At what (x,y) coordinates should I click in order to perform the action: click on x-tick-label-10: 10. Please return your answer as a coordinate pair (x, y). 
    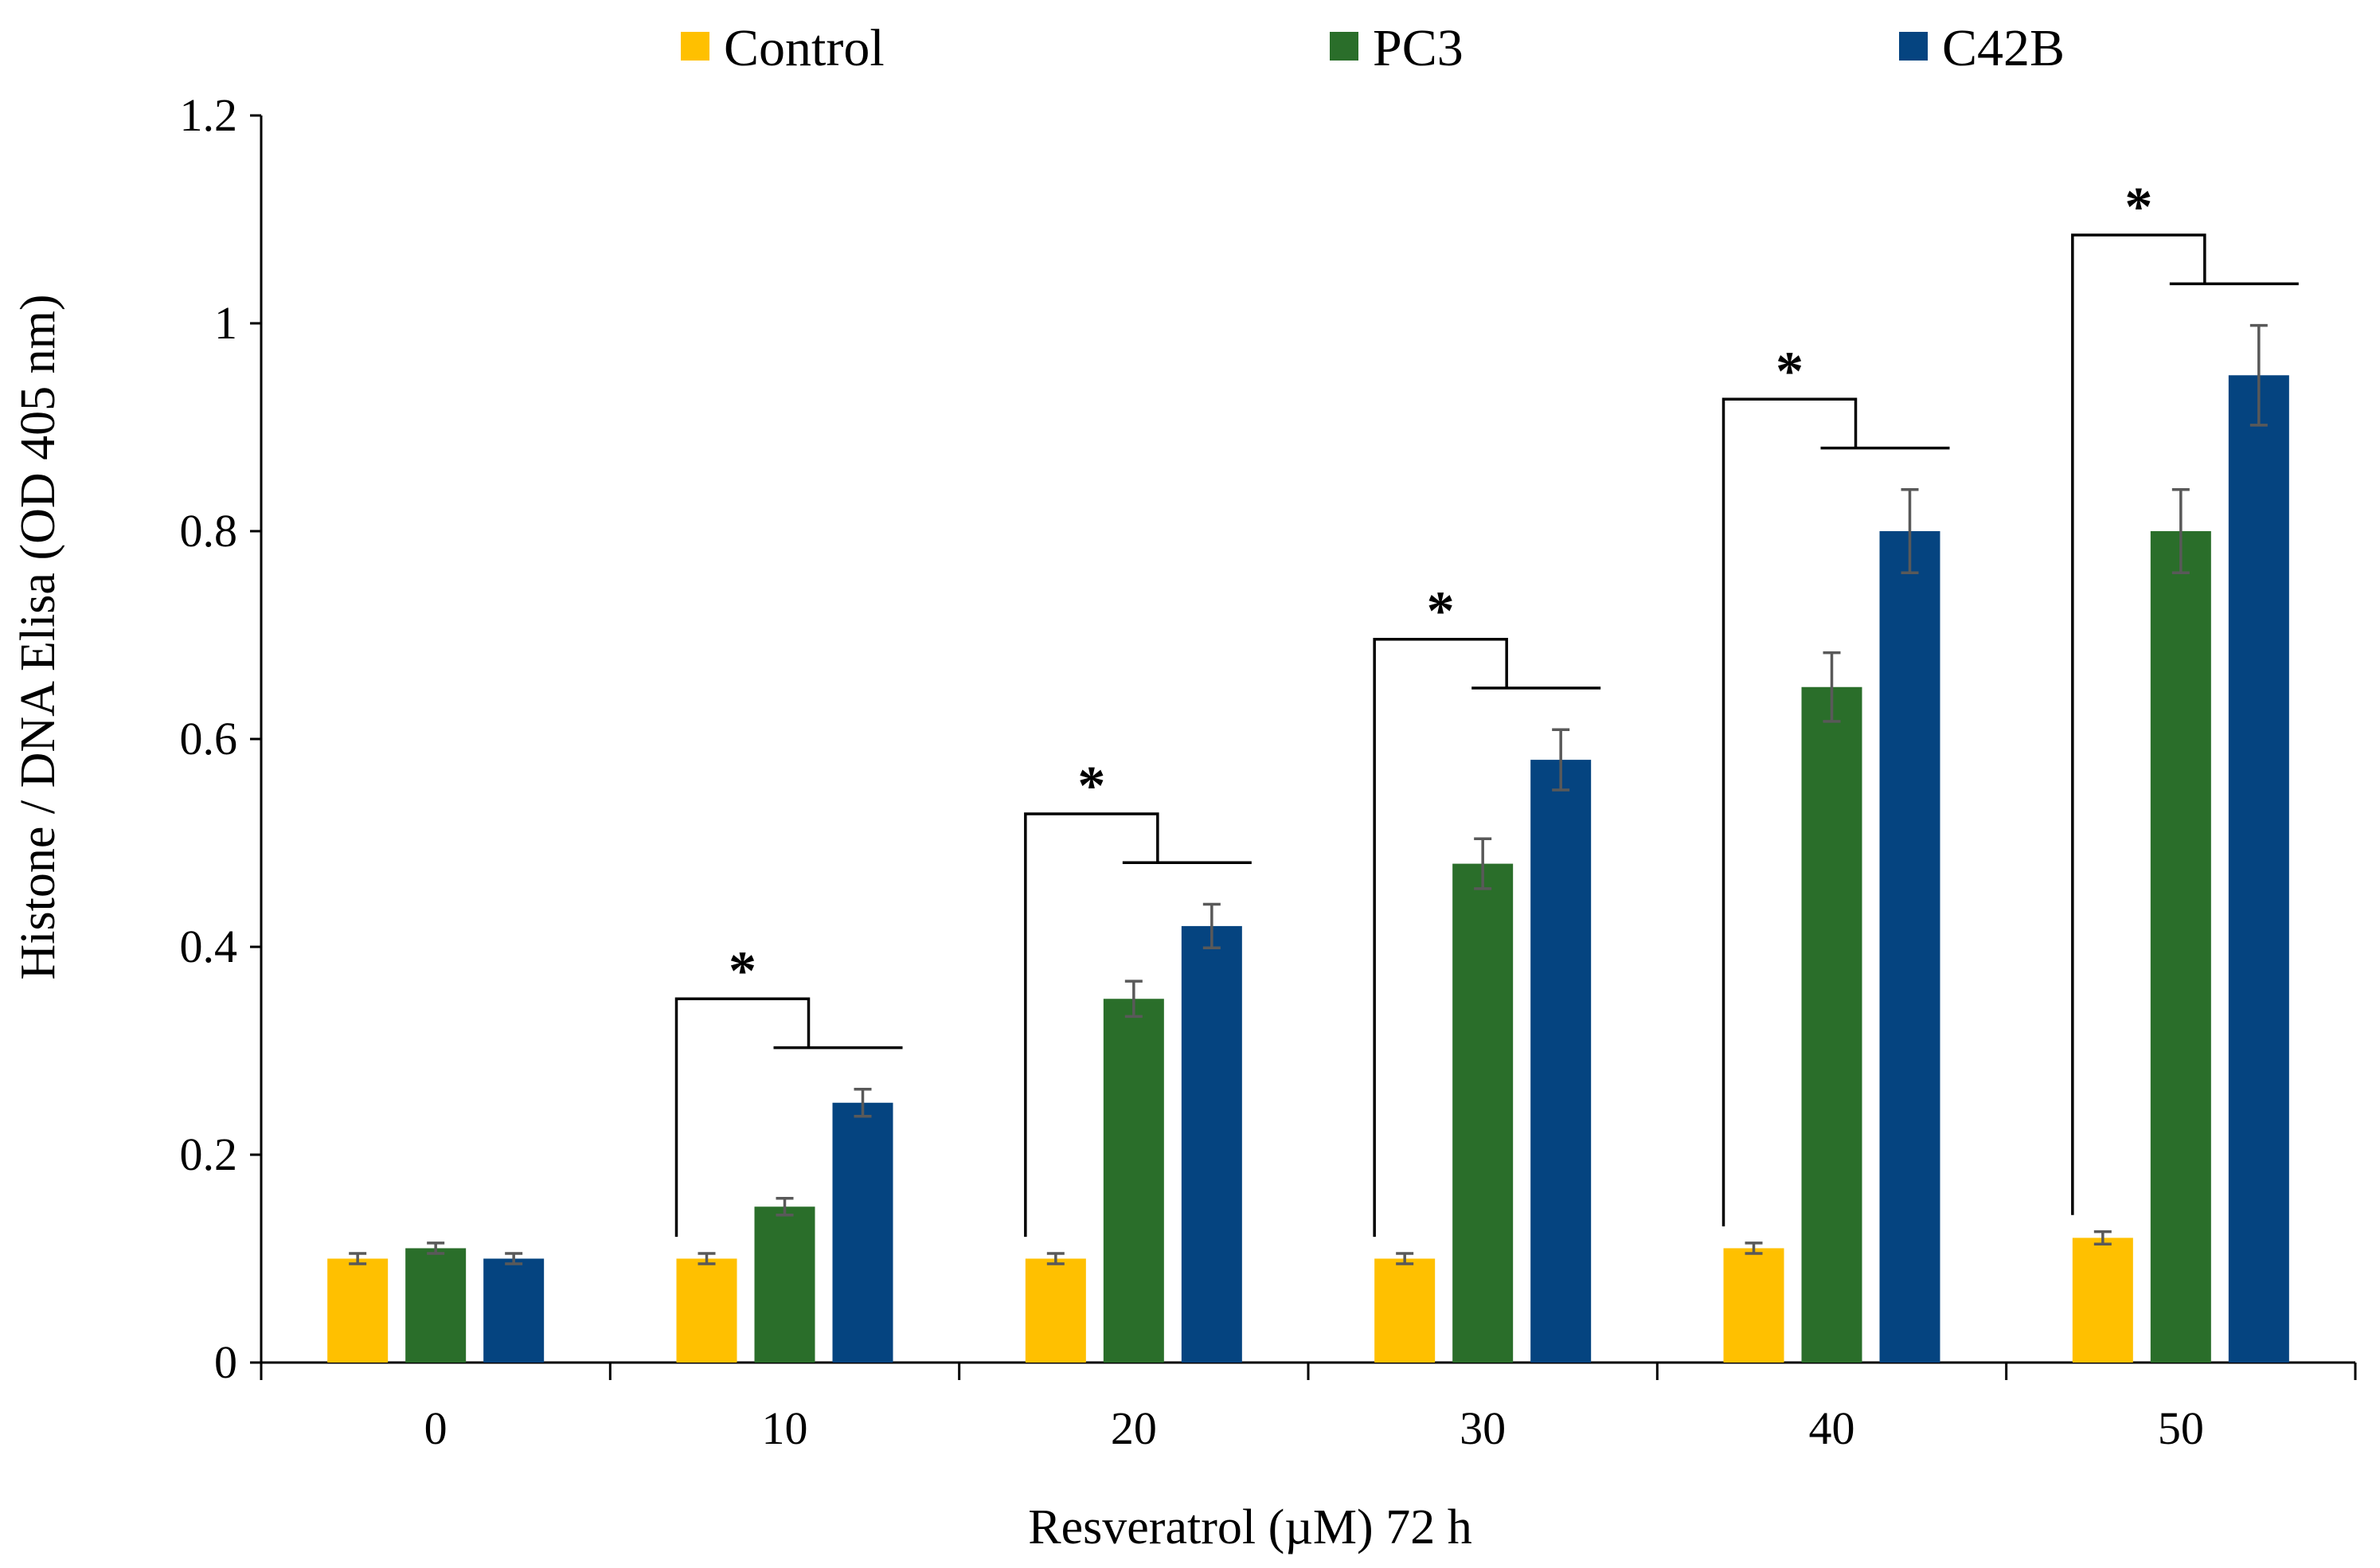
    Looking at the image, I should click on (785, 1428).